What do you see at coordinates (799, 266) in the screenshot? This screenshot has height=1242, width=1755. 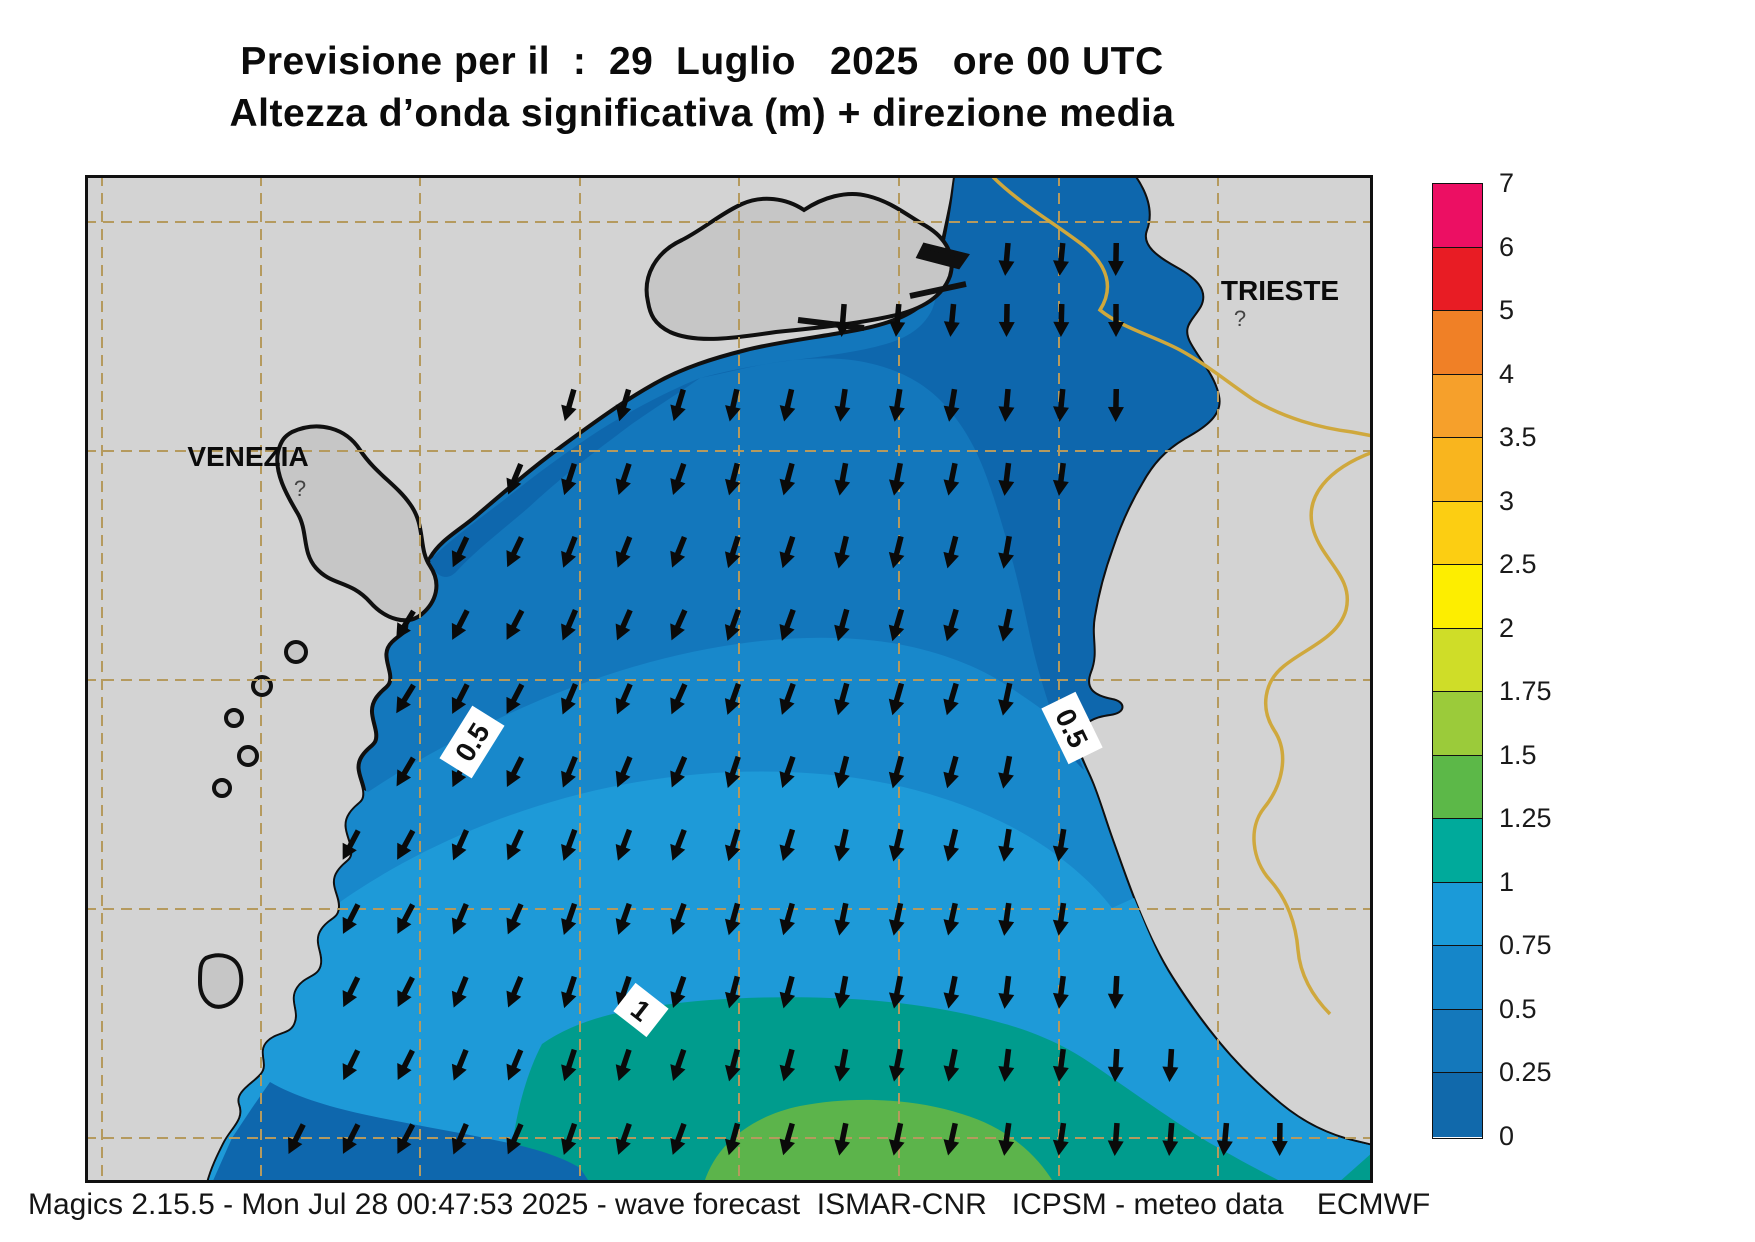 I see `grado-lagoon` at bounding box center [799, 266].